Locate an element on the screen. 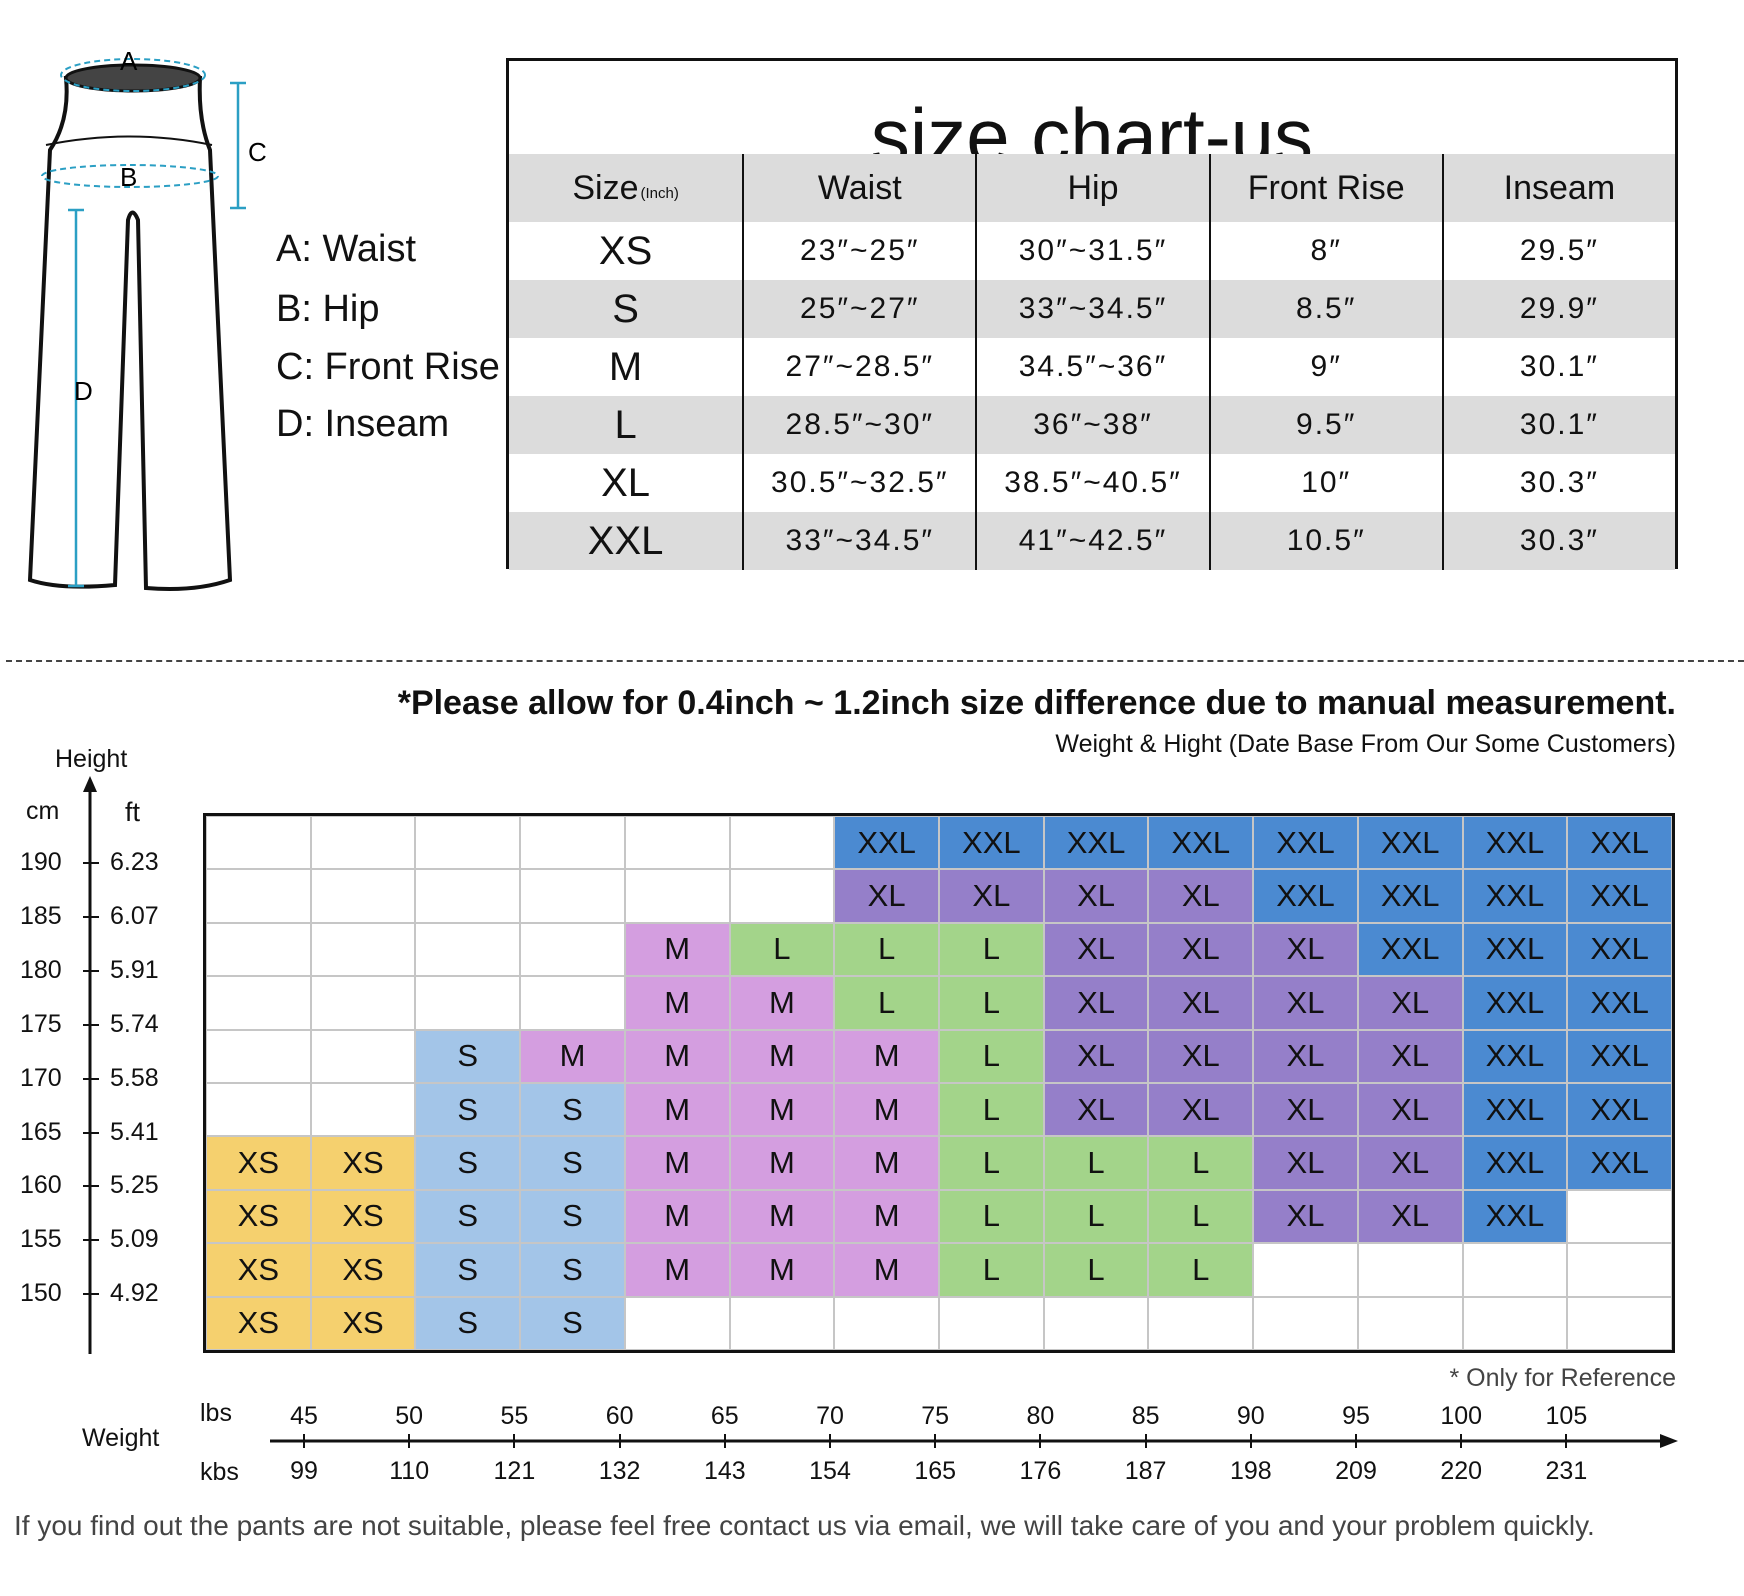 This screenshot has height=1596, width=1744. hip-measure-line is located at coordinates (130, 176).